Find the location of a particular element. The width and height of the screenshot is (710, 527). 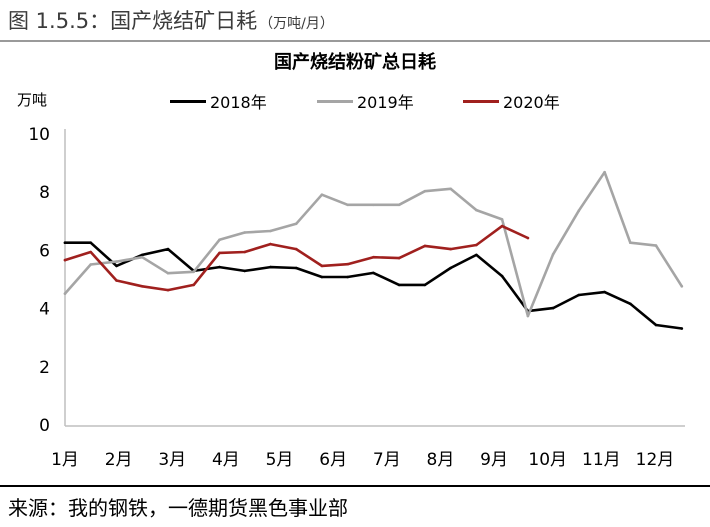

source-divider is located at coordinates (355, 486).